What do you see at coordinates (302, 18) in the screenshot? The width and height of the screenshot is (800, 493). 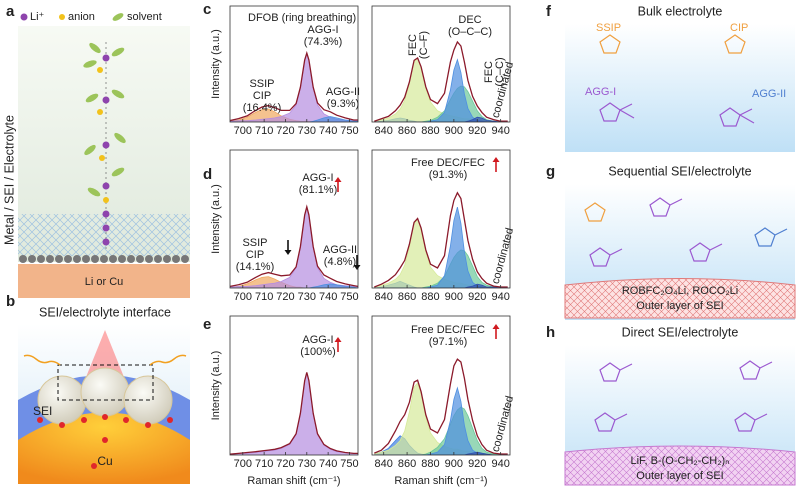 I see `chart-title: DFOB (ring breathing)` at bounding box center [302, 18].